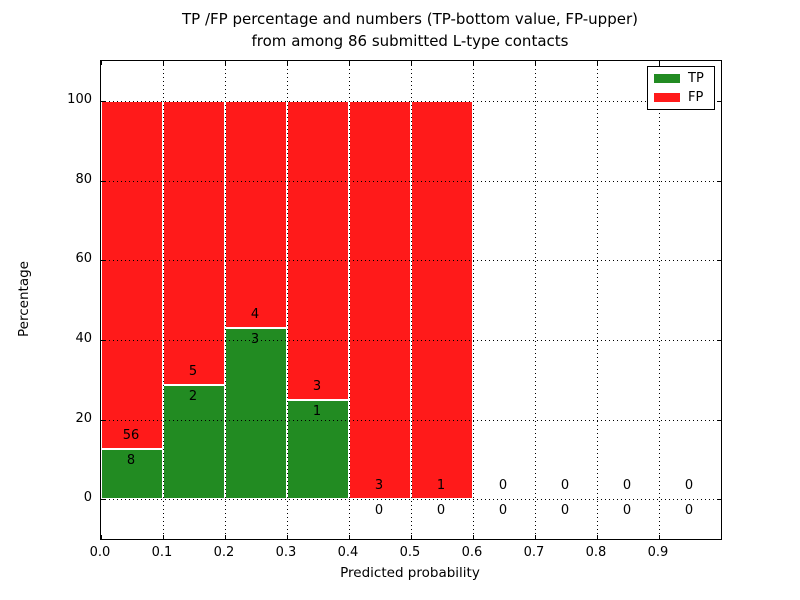  Describe the element at coordinates (696, 97) in the screenshot. I see `legend-label-fp: FP` at that location.